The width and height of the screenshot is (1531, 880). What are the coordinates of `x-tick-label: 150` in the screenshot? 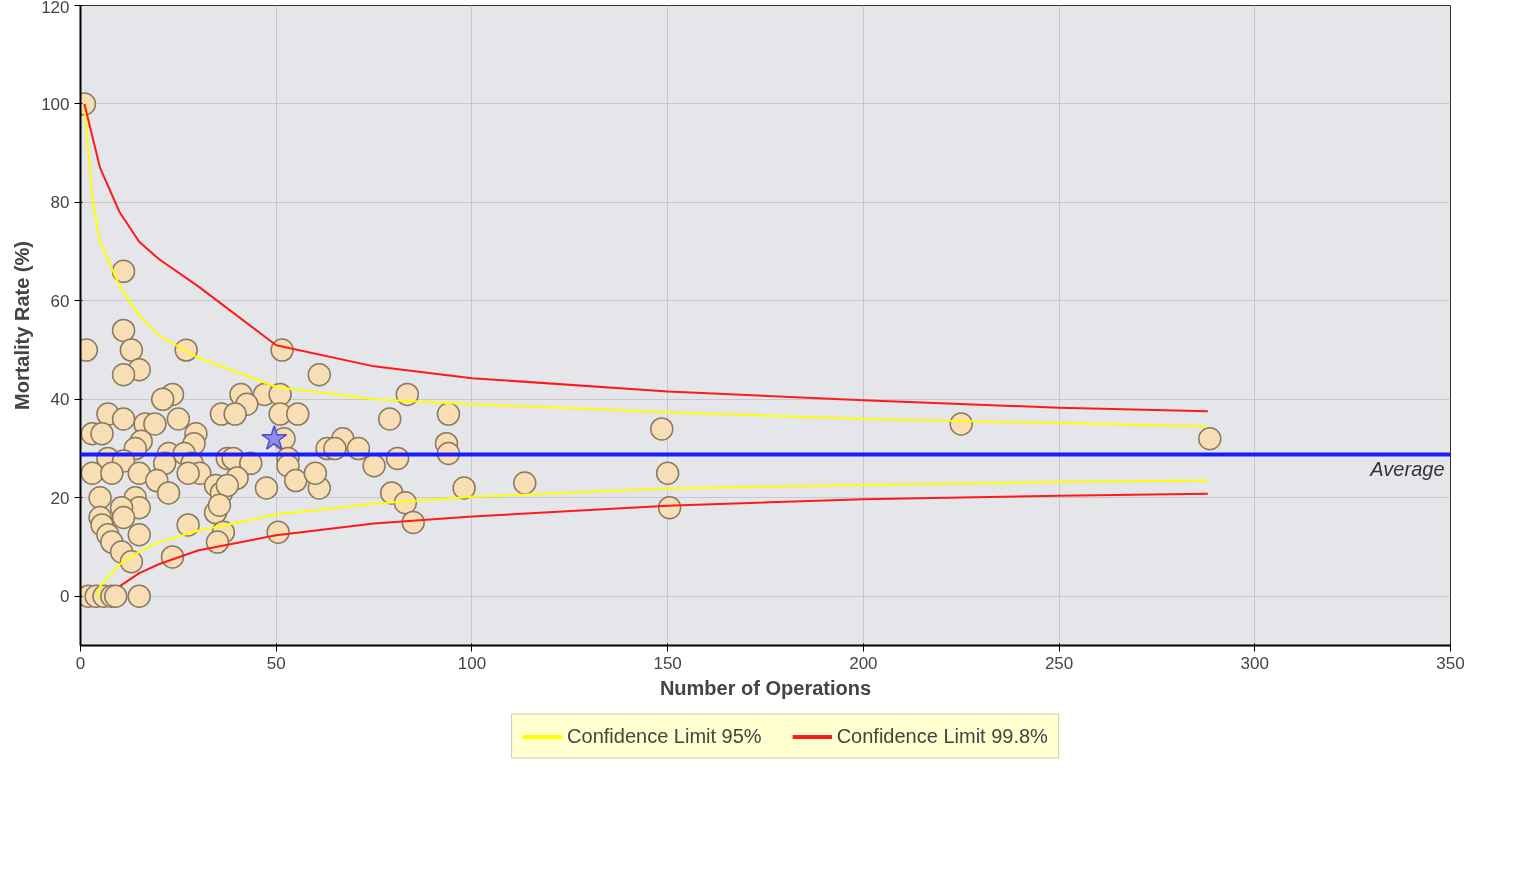 It's located at (667, 663).